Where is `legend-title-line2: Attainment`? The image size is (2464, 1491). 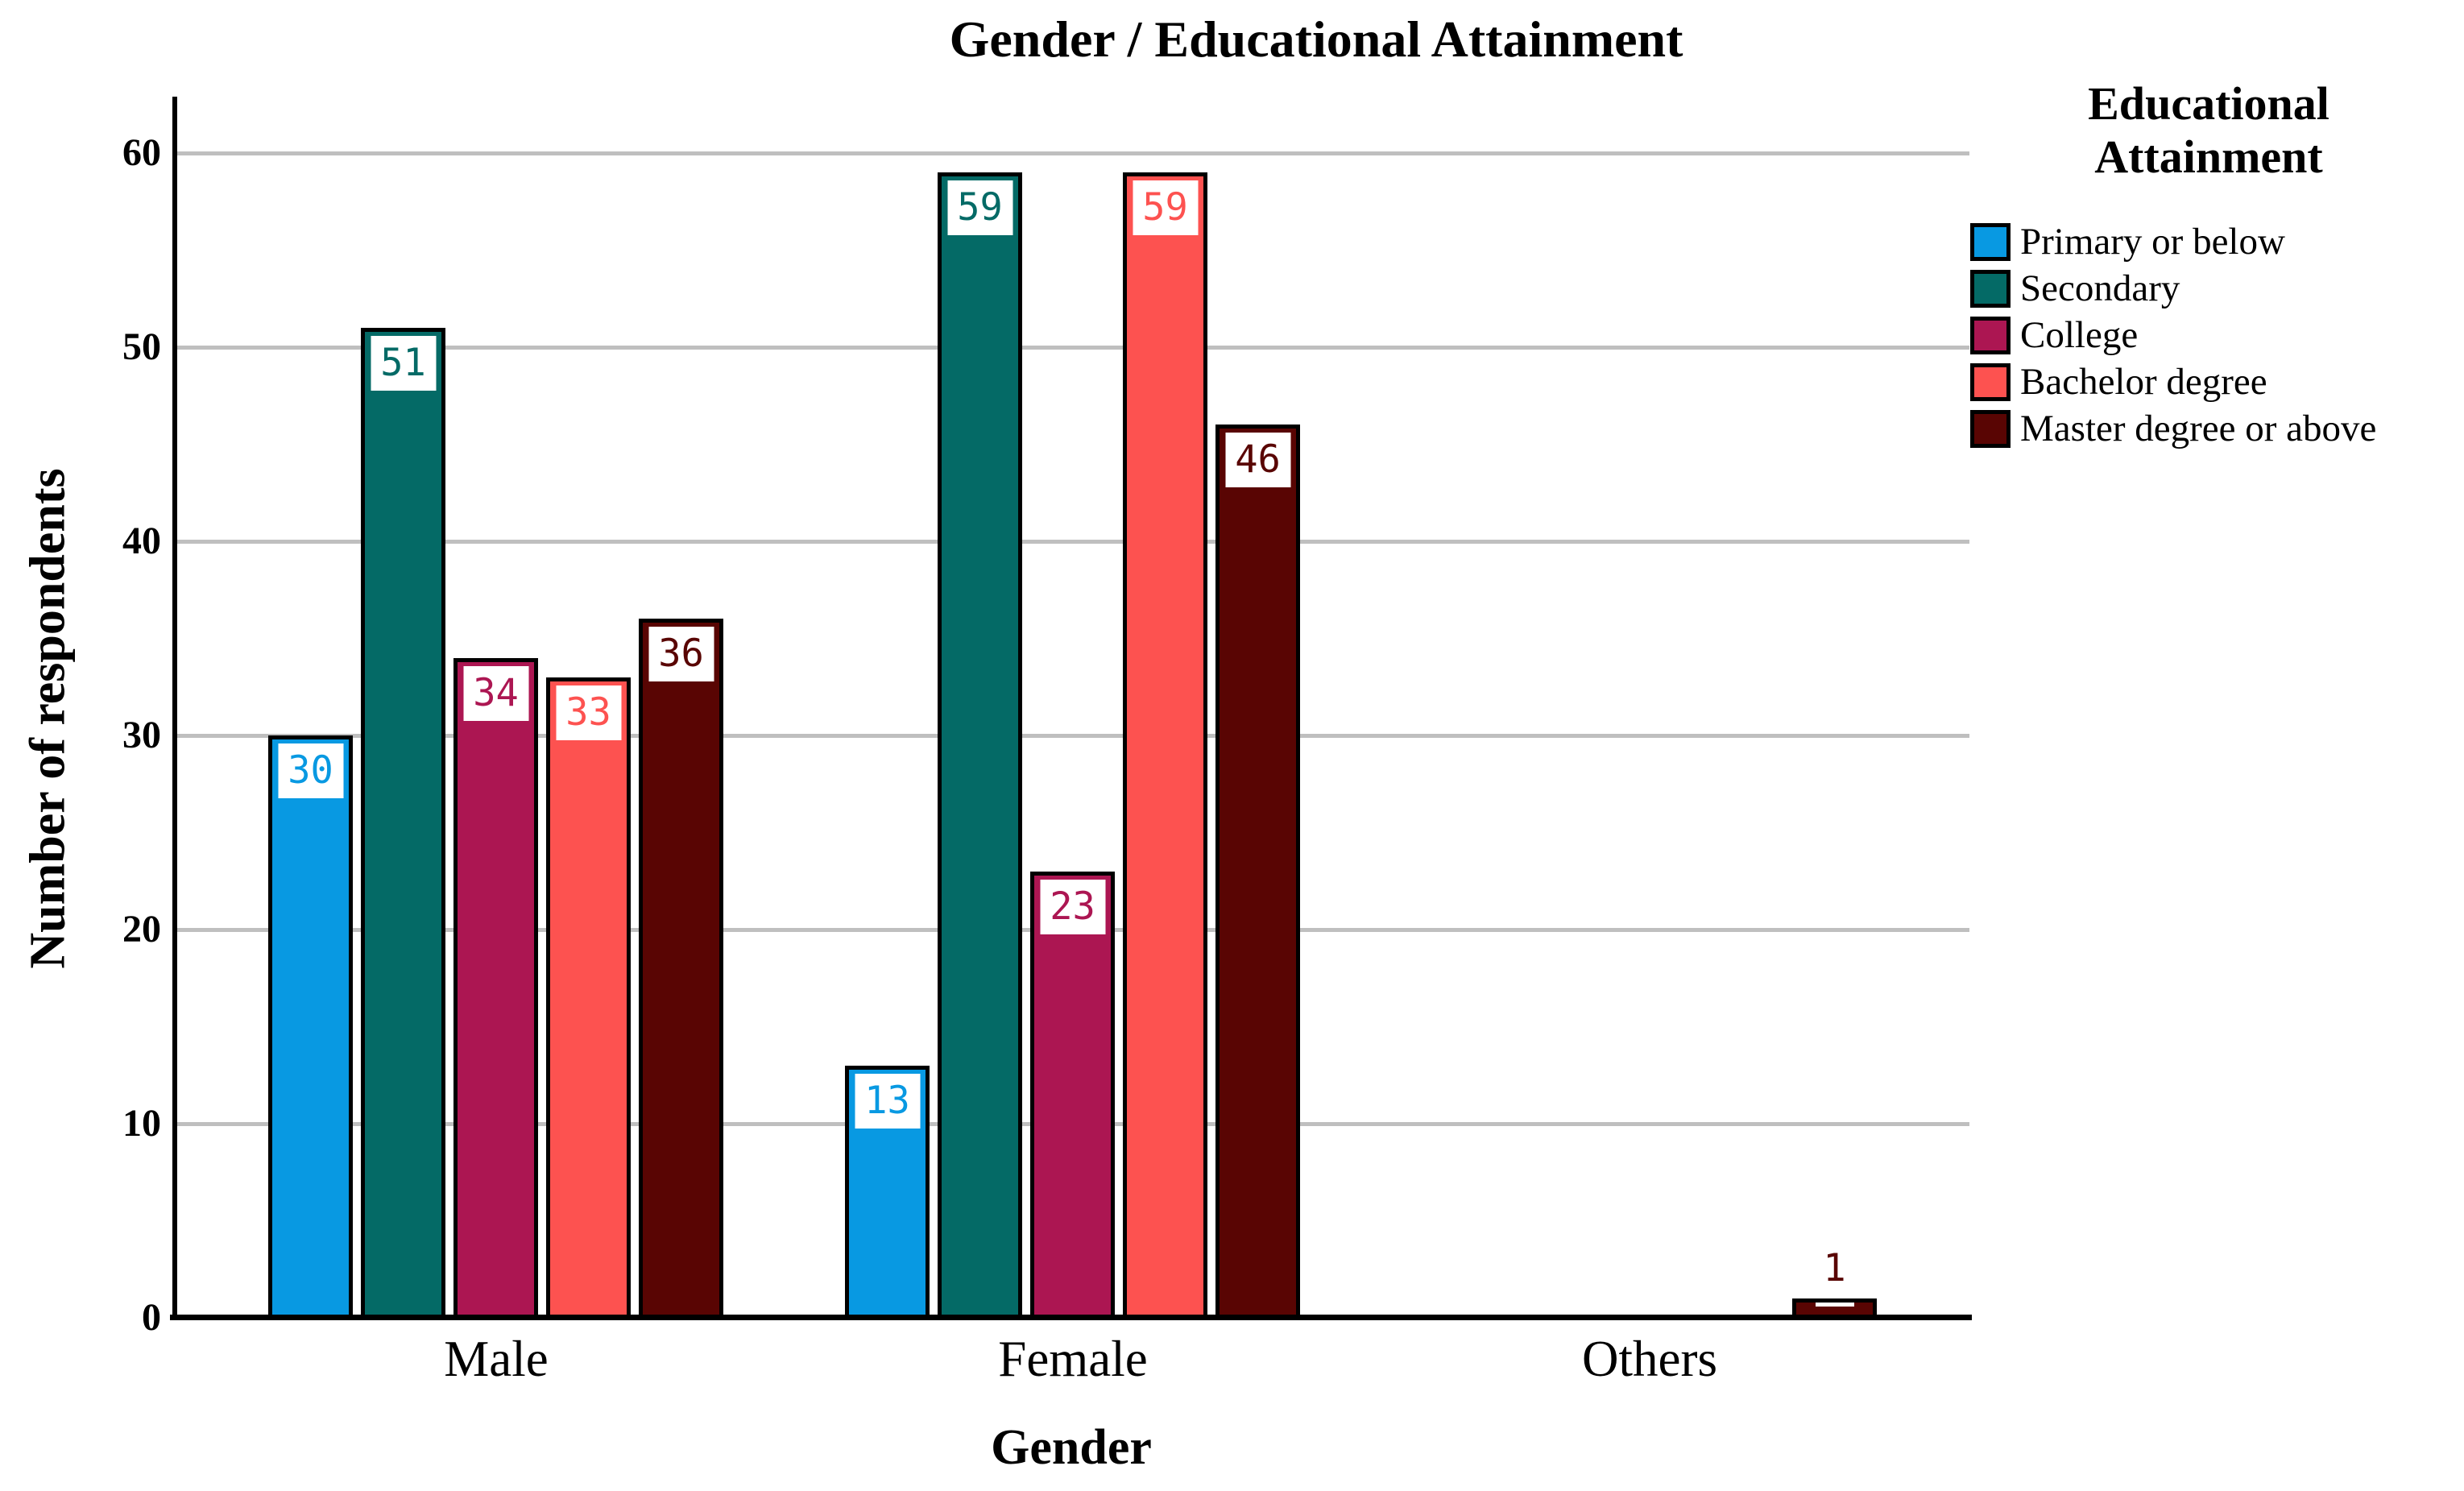
legend-title-line2: Attainment is located at coordinates (2208, 156).